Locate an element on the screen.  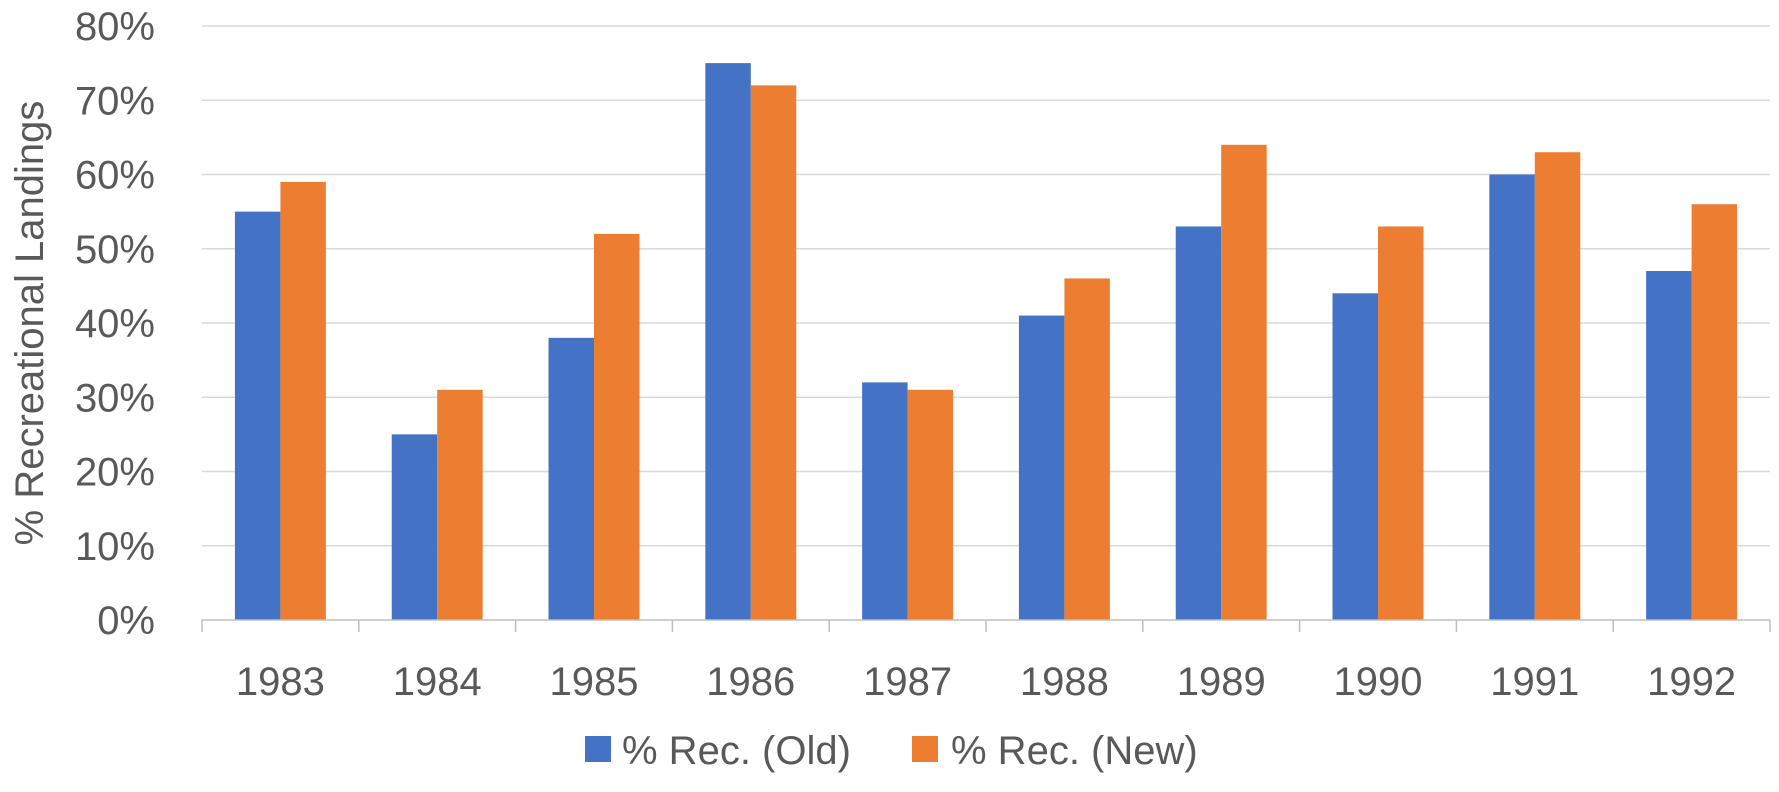
x-tick-label: 1986 is located at coordinates (750, 682).